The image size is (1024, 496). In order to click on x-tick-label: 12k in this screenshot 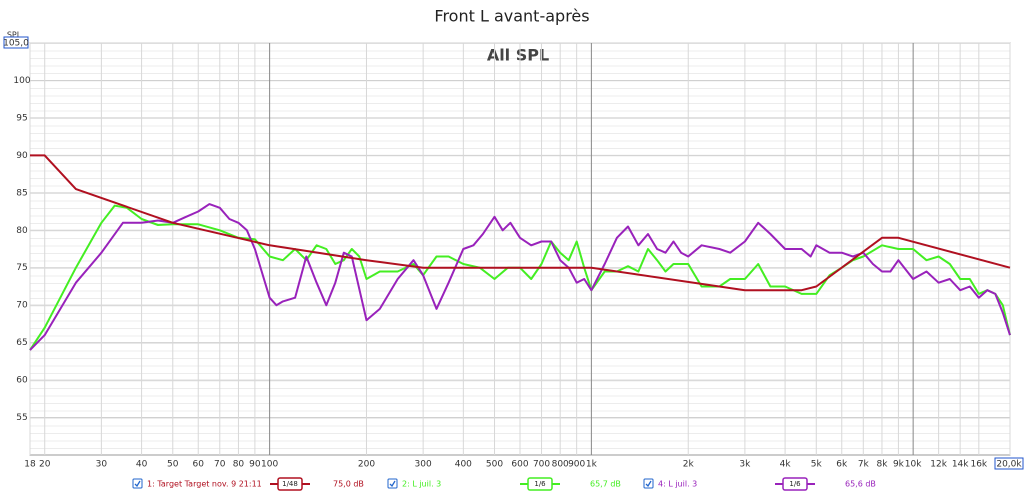, I will do `click(938, 465)`.